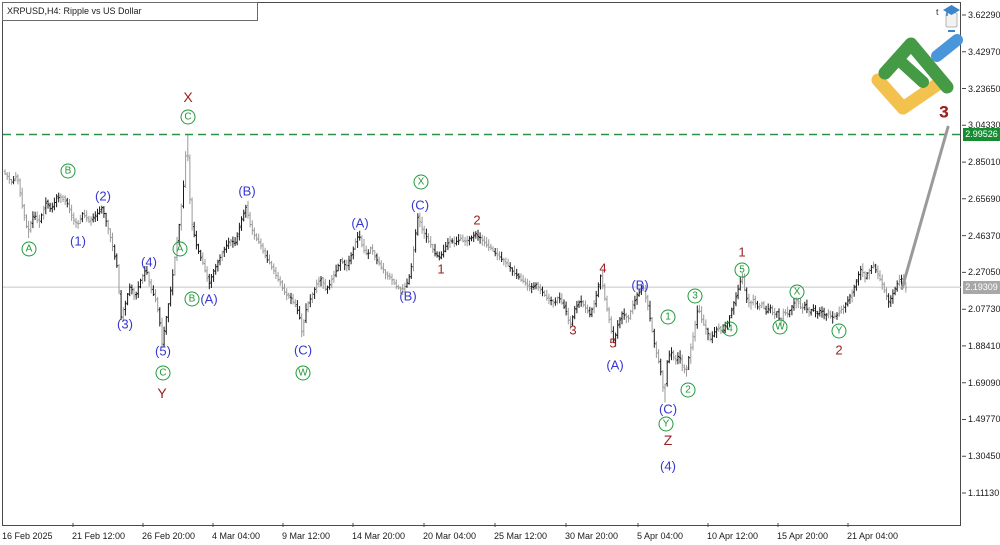 Image resolution: width=1000 pixels, height=545 pixels. Describe the element at coordinates (803, 536) in the screenshot. I see `time-axis-label: 15 Apr 20:00` at that location.